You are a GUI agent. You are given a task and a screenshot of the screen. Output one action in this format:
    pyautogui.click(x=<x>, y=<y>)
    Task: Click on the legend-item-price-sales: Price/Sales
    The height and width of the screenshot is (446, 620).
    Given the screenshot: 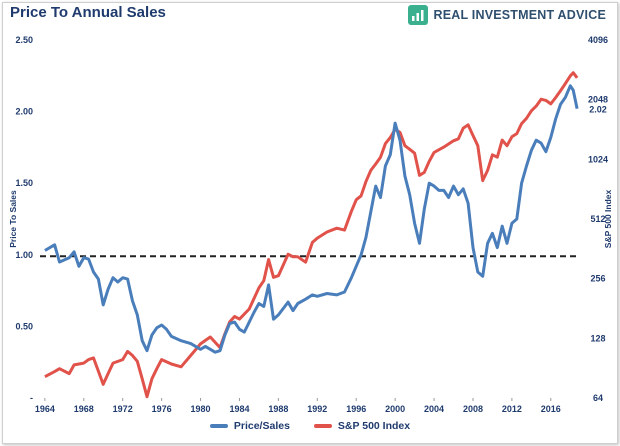 What is the action you would take?
    pyautogui.click(x=249, y=426)
    